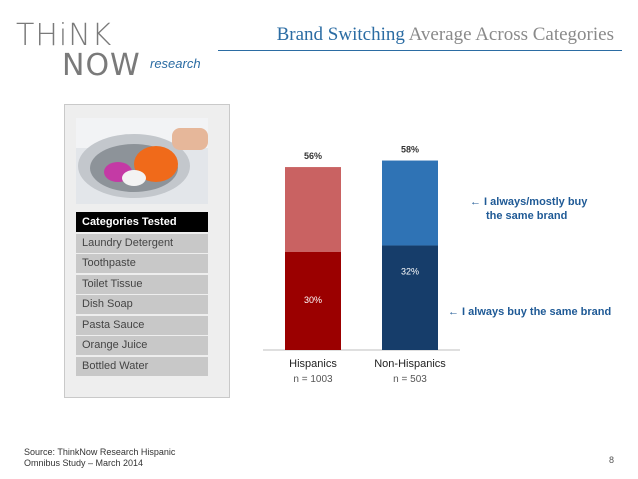 The width and height of the screenshot is (638, 479). Describe the element at coordinates (142, 325) in the screenshot. I see `category-item: Pasta Sauce` at that location.